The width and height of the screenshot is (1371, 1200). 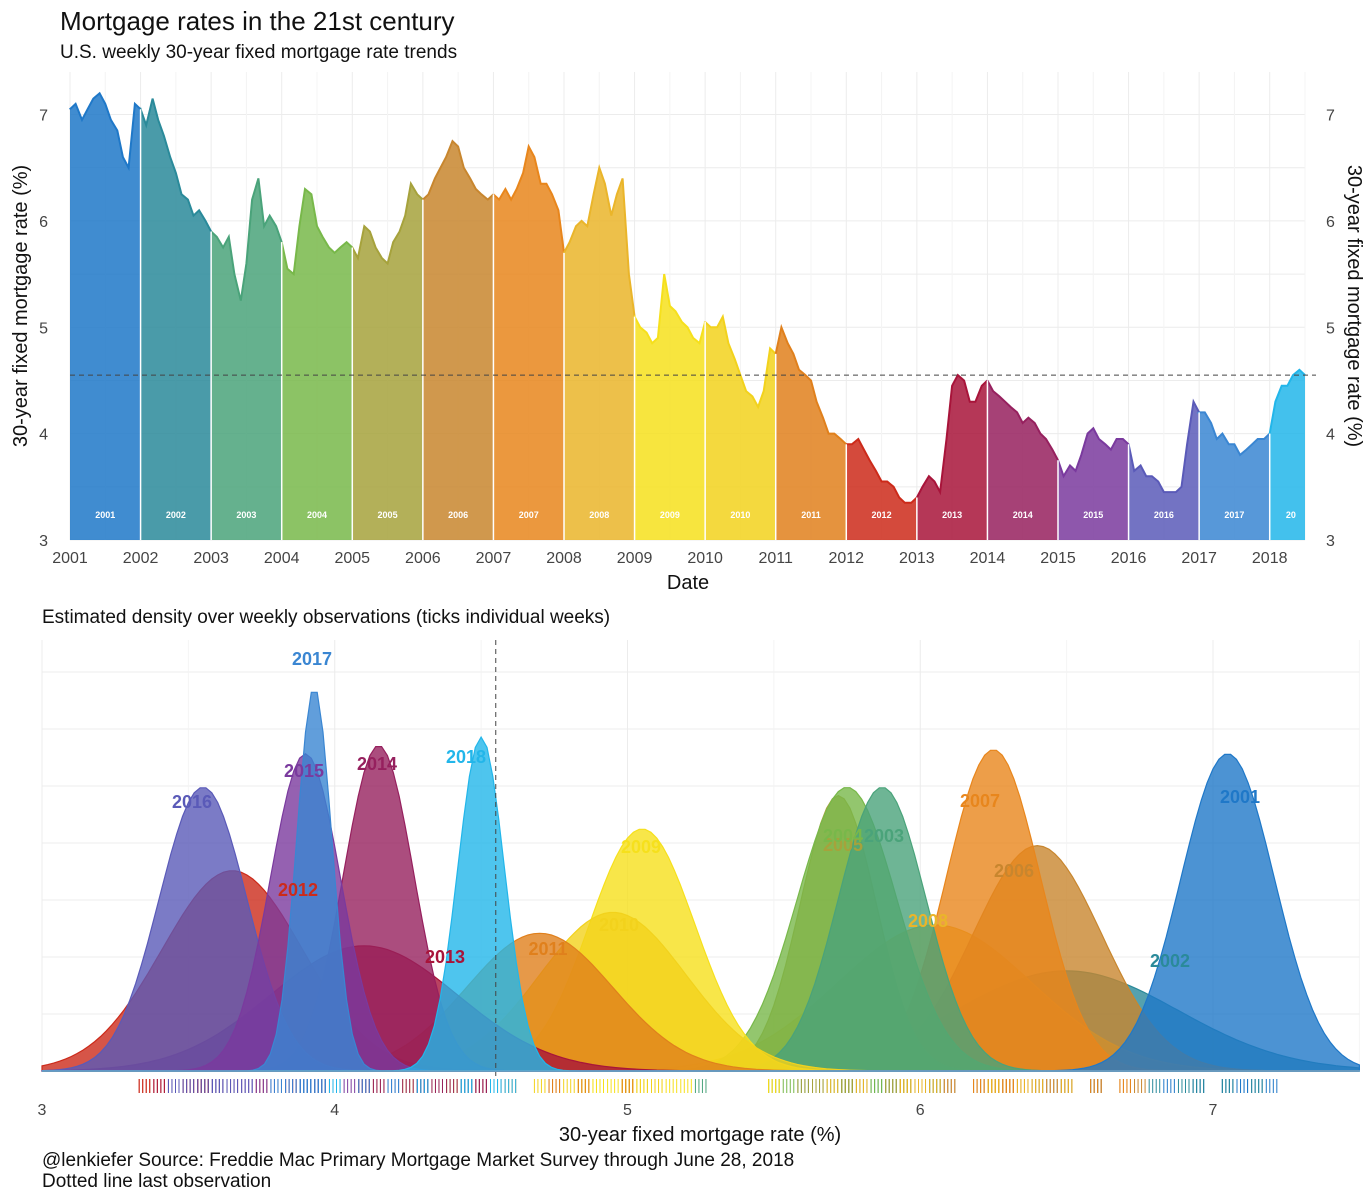 What do you see at coordinates (599, 515) in the screenshot?
I see `year-label-2008: 2008` at bounding box center [599, 515].